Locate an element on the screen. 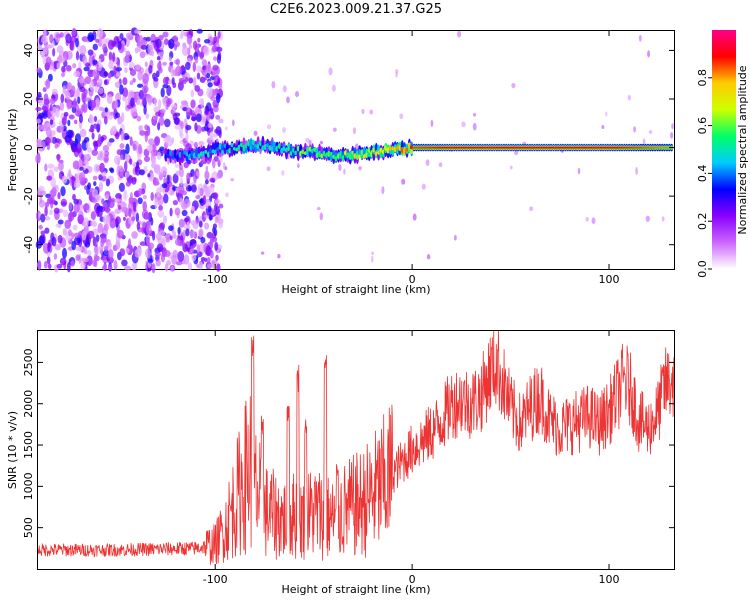 The width and height of the screenshot is (750, 600). colorbar-tick-label: 0.8 is located at coordinates (702, 78).